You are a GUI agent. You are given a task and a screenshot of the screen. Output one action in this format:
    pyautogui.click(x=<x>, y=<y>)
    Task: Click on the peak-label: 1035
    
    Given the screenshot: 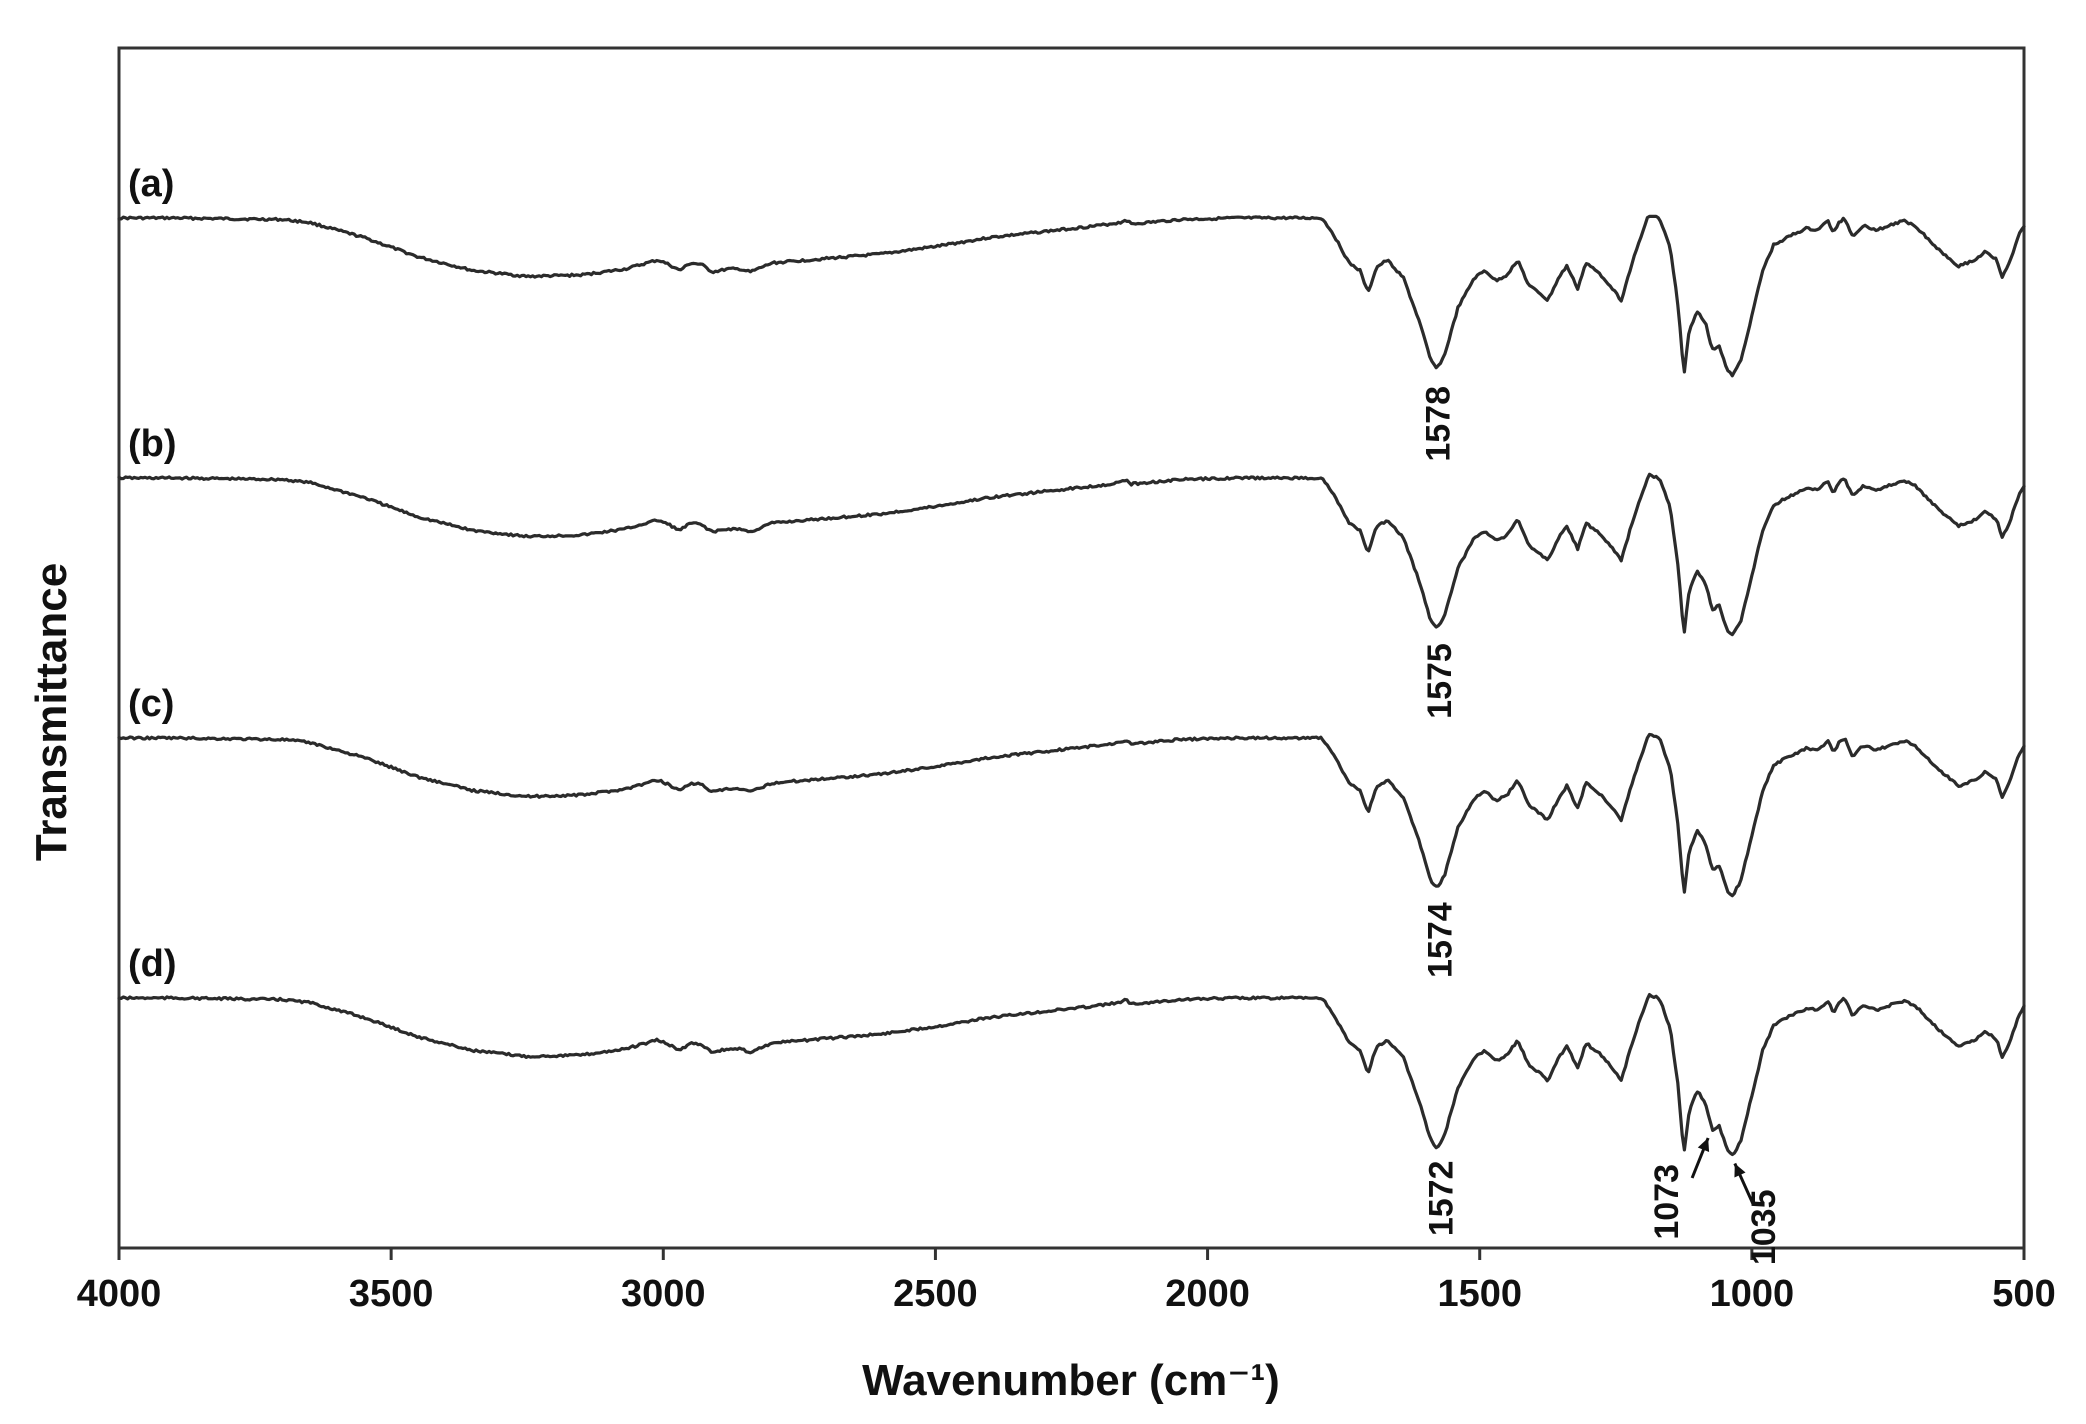 What is the action you would take?
    pyautogui.click(x=1764, y=1228)
    